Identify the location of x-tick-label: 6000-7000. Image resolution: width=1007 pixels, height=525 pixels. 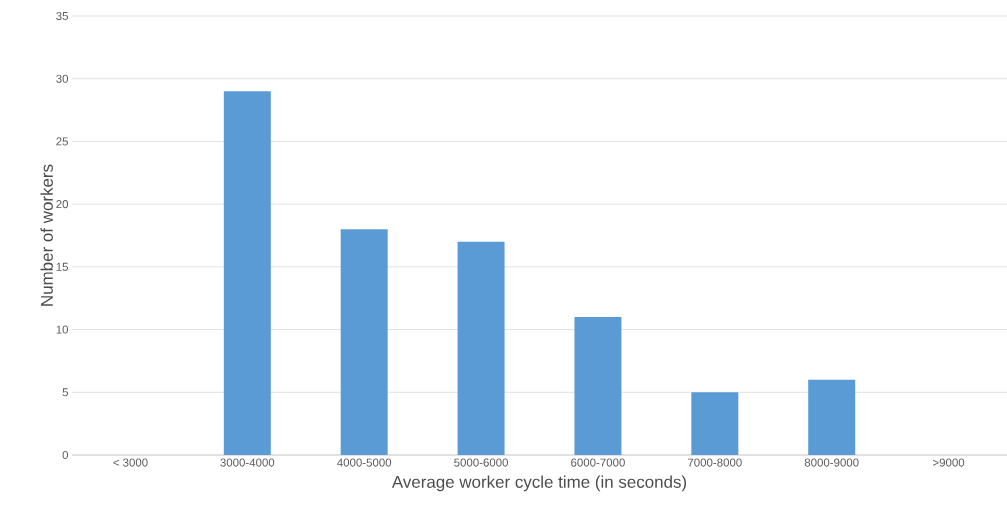
(598, 462).